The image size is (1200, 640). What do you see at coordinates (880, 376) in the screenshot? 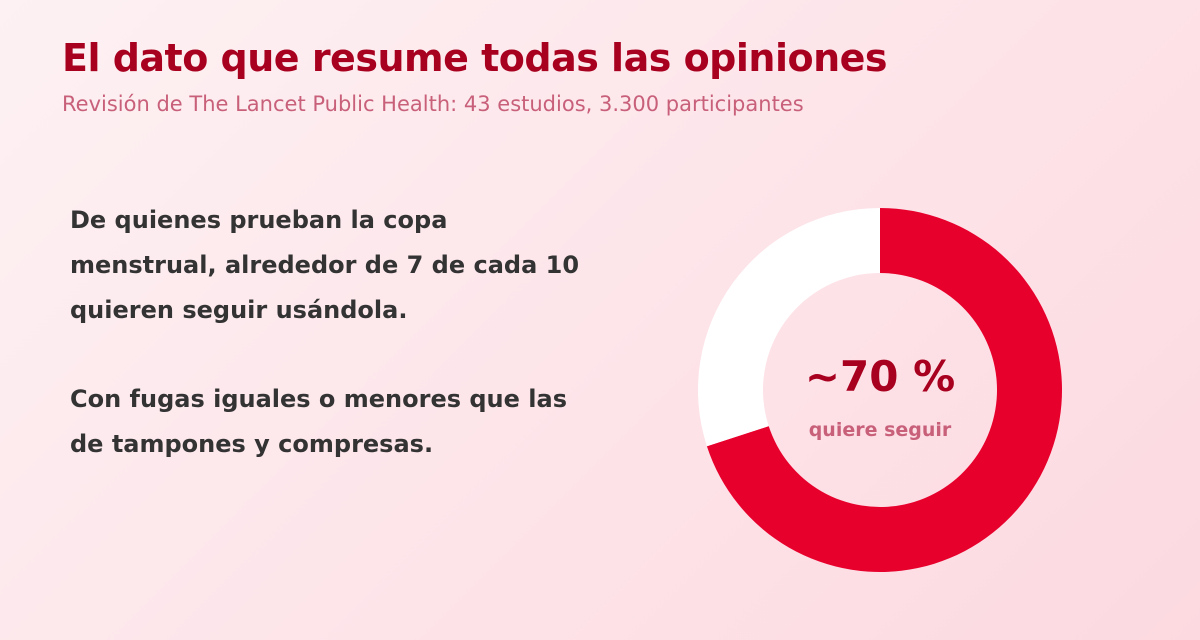
I see `center-value: ~70 %` at bounding box center [880, 376].